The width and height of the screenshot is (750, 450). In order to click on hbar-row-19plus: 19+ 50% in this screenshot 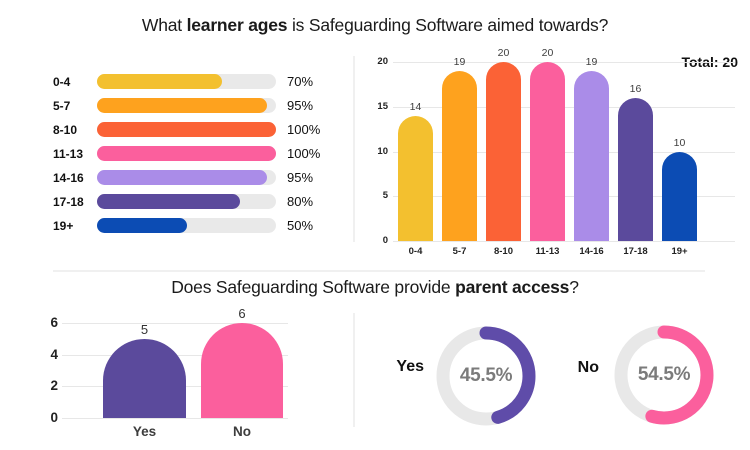, I will do `click(199, 225)`.